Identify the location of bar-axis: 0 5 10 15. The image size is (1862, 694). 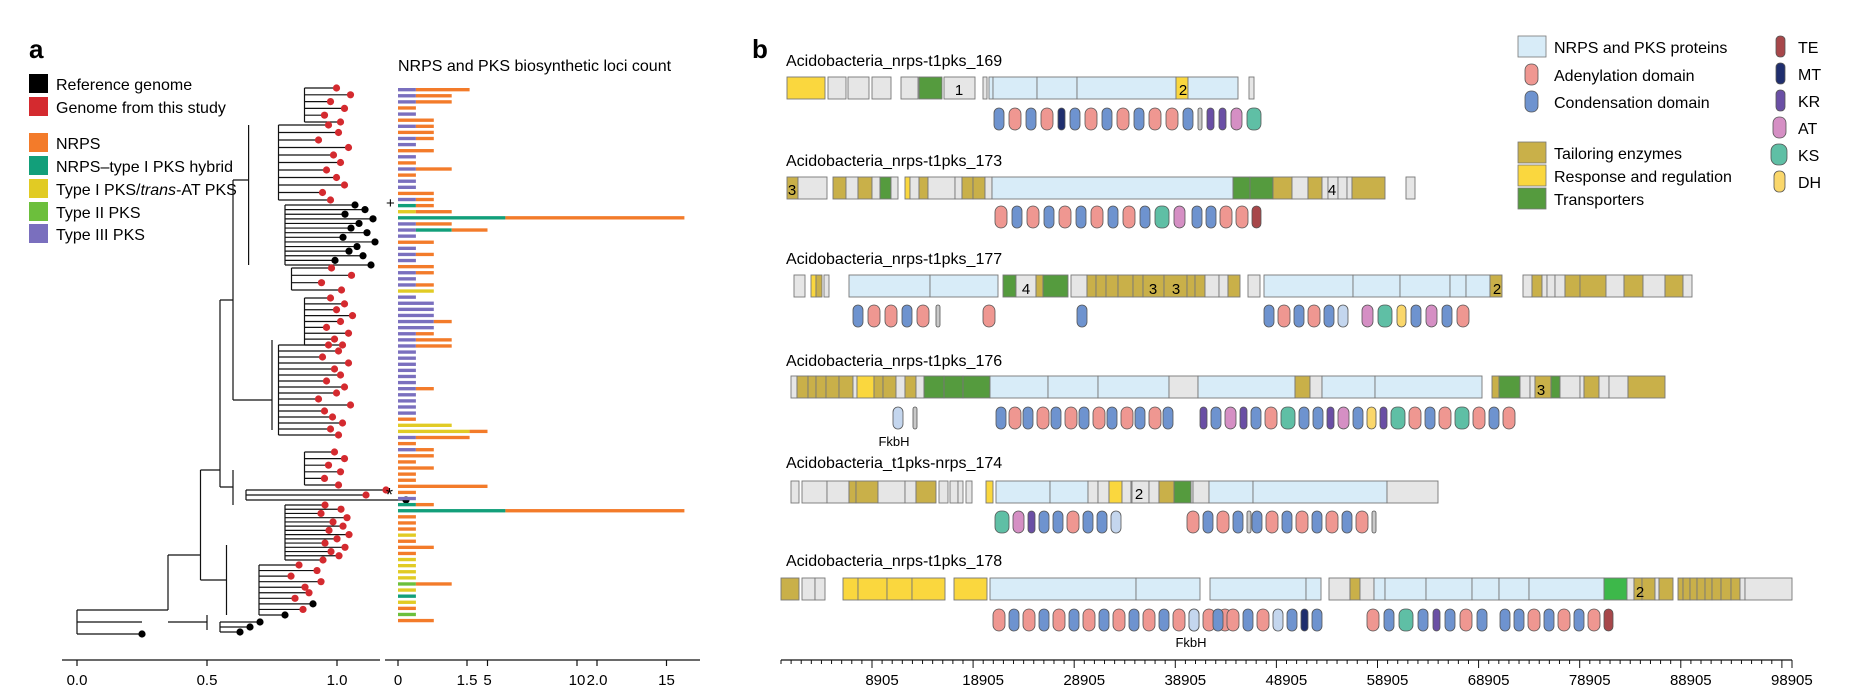
(542, 674).